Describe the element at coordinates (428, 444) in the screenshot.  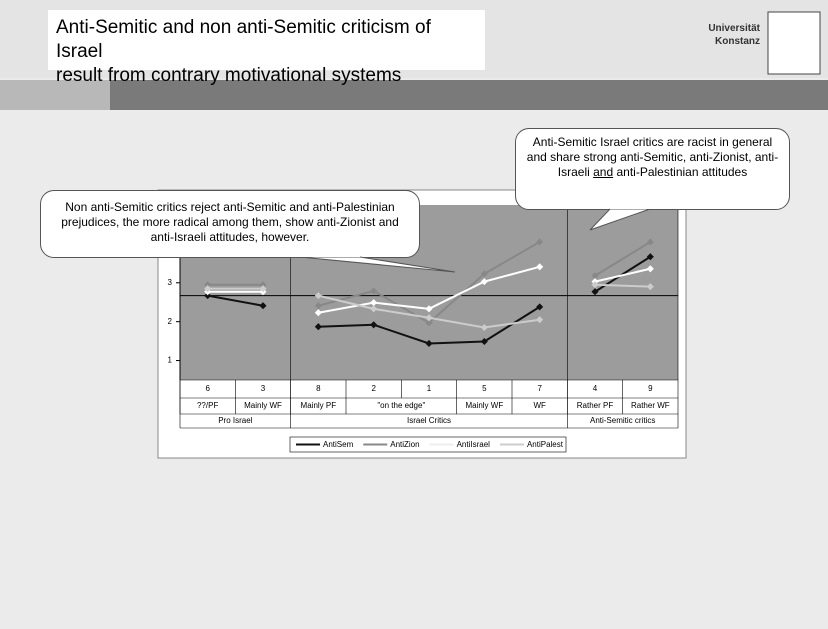
I see `legend-box` at that location.